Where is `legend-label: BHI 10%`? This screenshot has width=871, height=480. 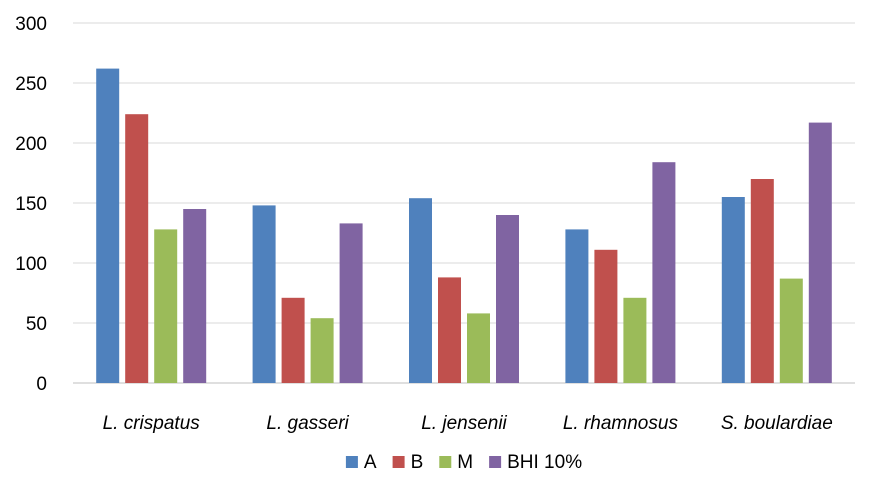 legend-label: BHI 10% is located at coordinates (544, 462).